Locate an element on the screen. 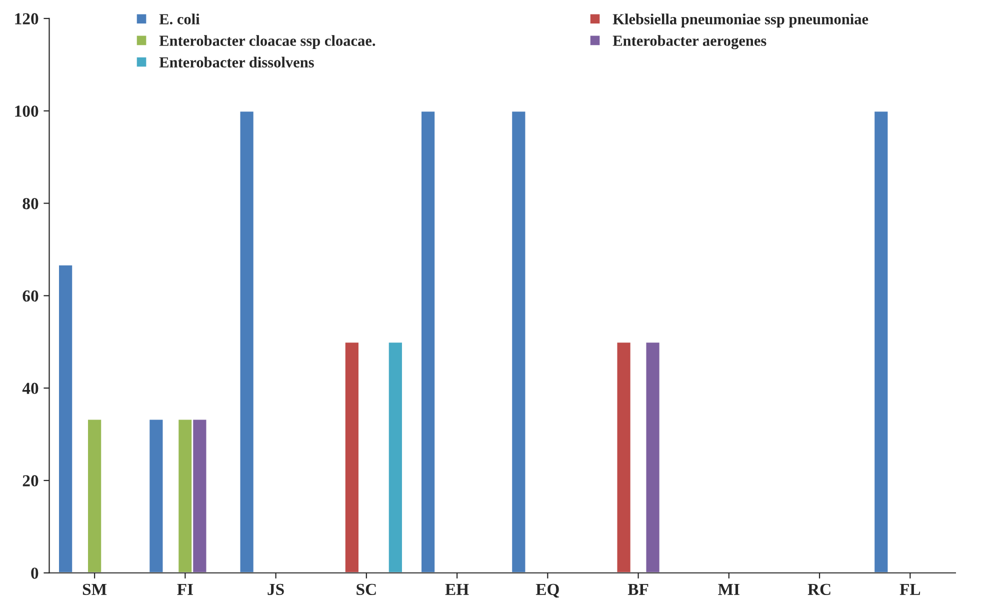 The width and height of the screenshot is (985, 616). legend-label: Enterobacter cloacae ssp cloacae. is located at coordinates (267, 42).